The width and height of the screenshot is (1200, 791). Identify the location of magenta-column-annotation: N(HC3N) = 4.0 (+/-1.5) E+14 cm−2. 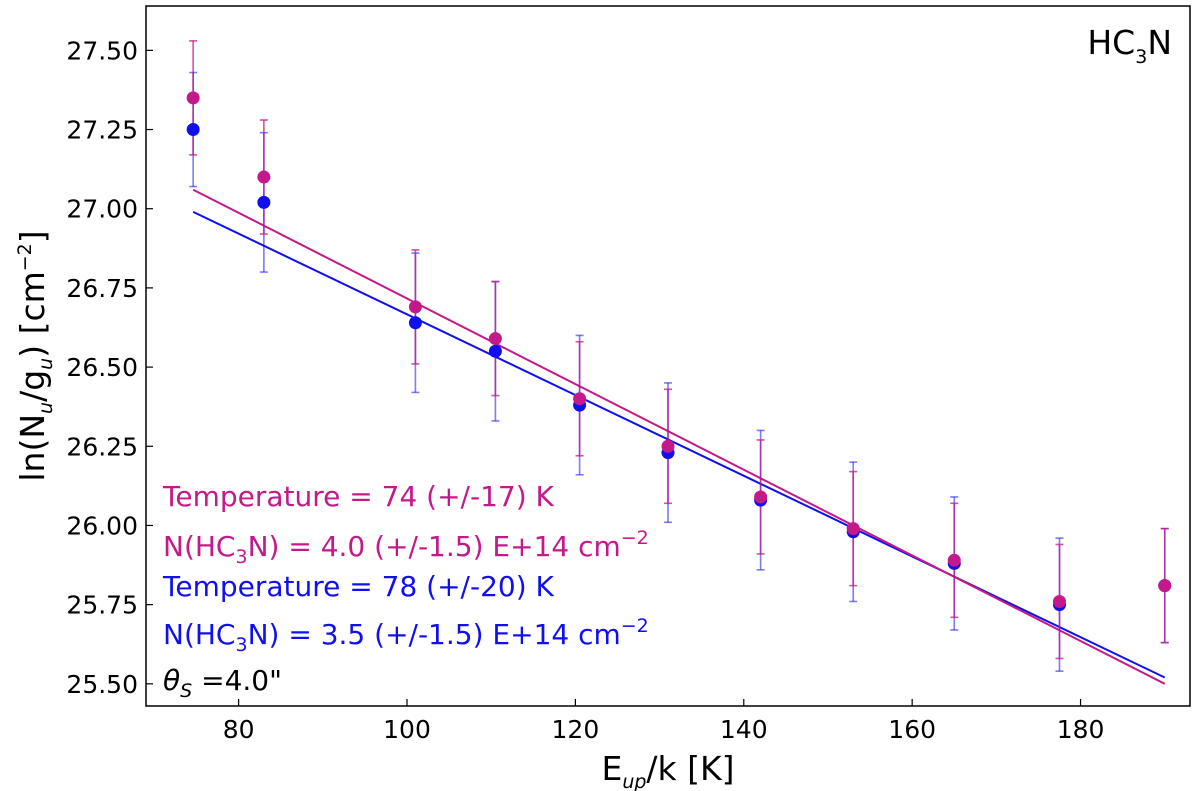
(406, 547).